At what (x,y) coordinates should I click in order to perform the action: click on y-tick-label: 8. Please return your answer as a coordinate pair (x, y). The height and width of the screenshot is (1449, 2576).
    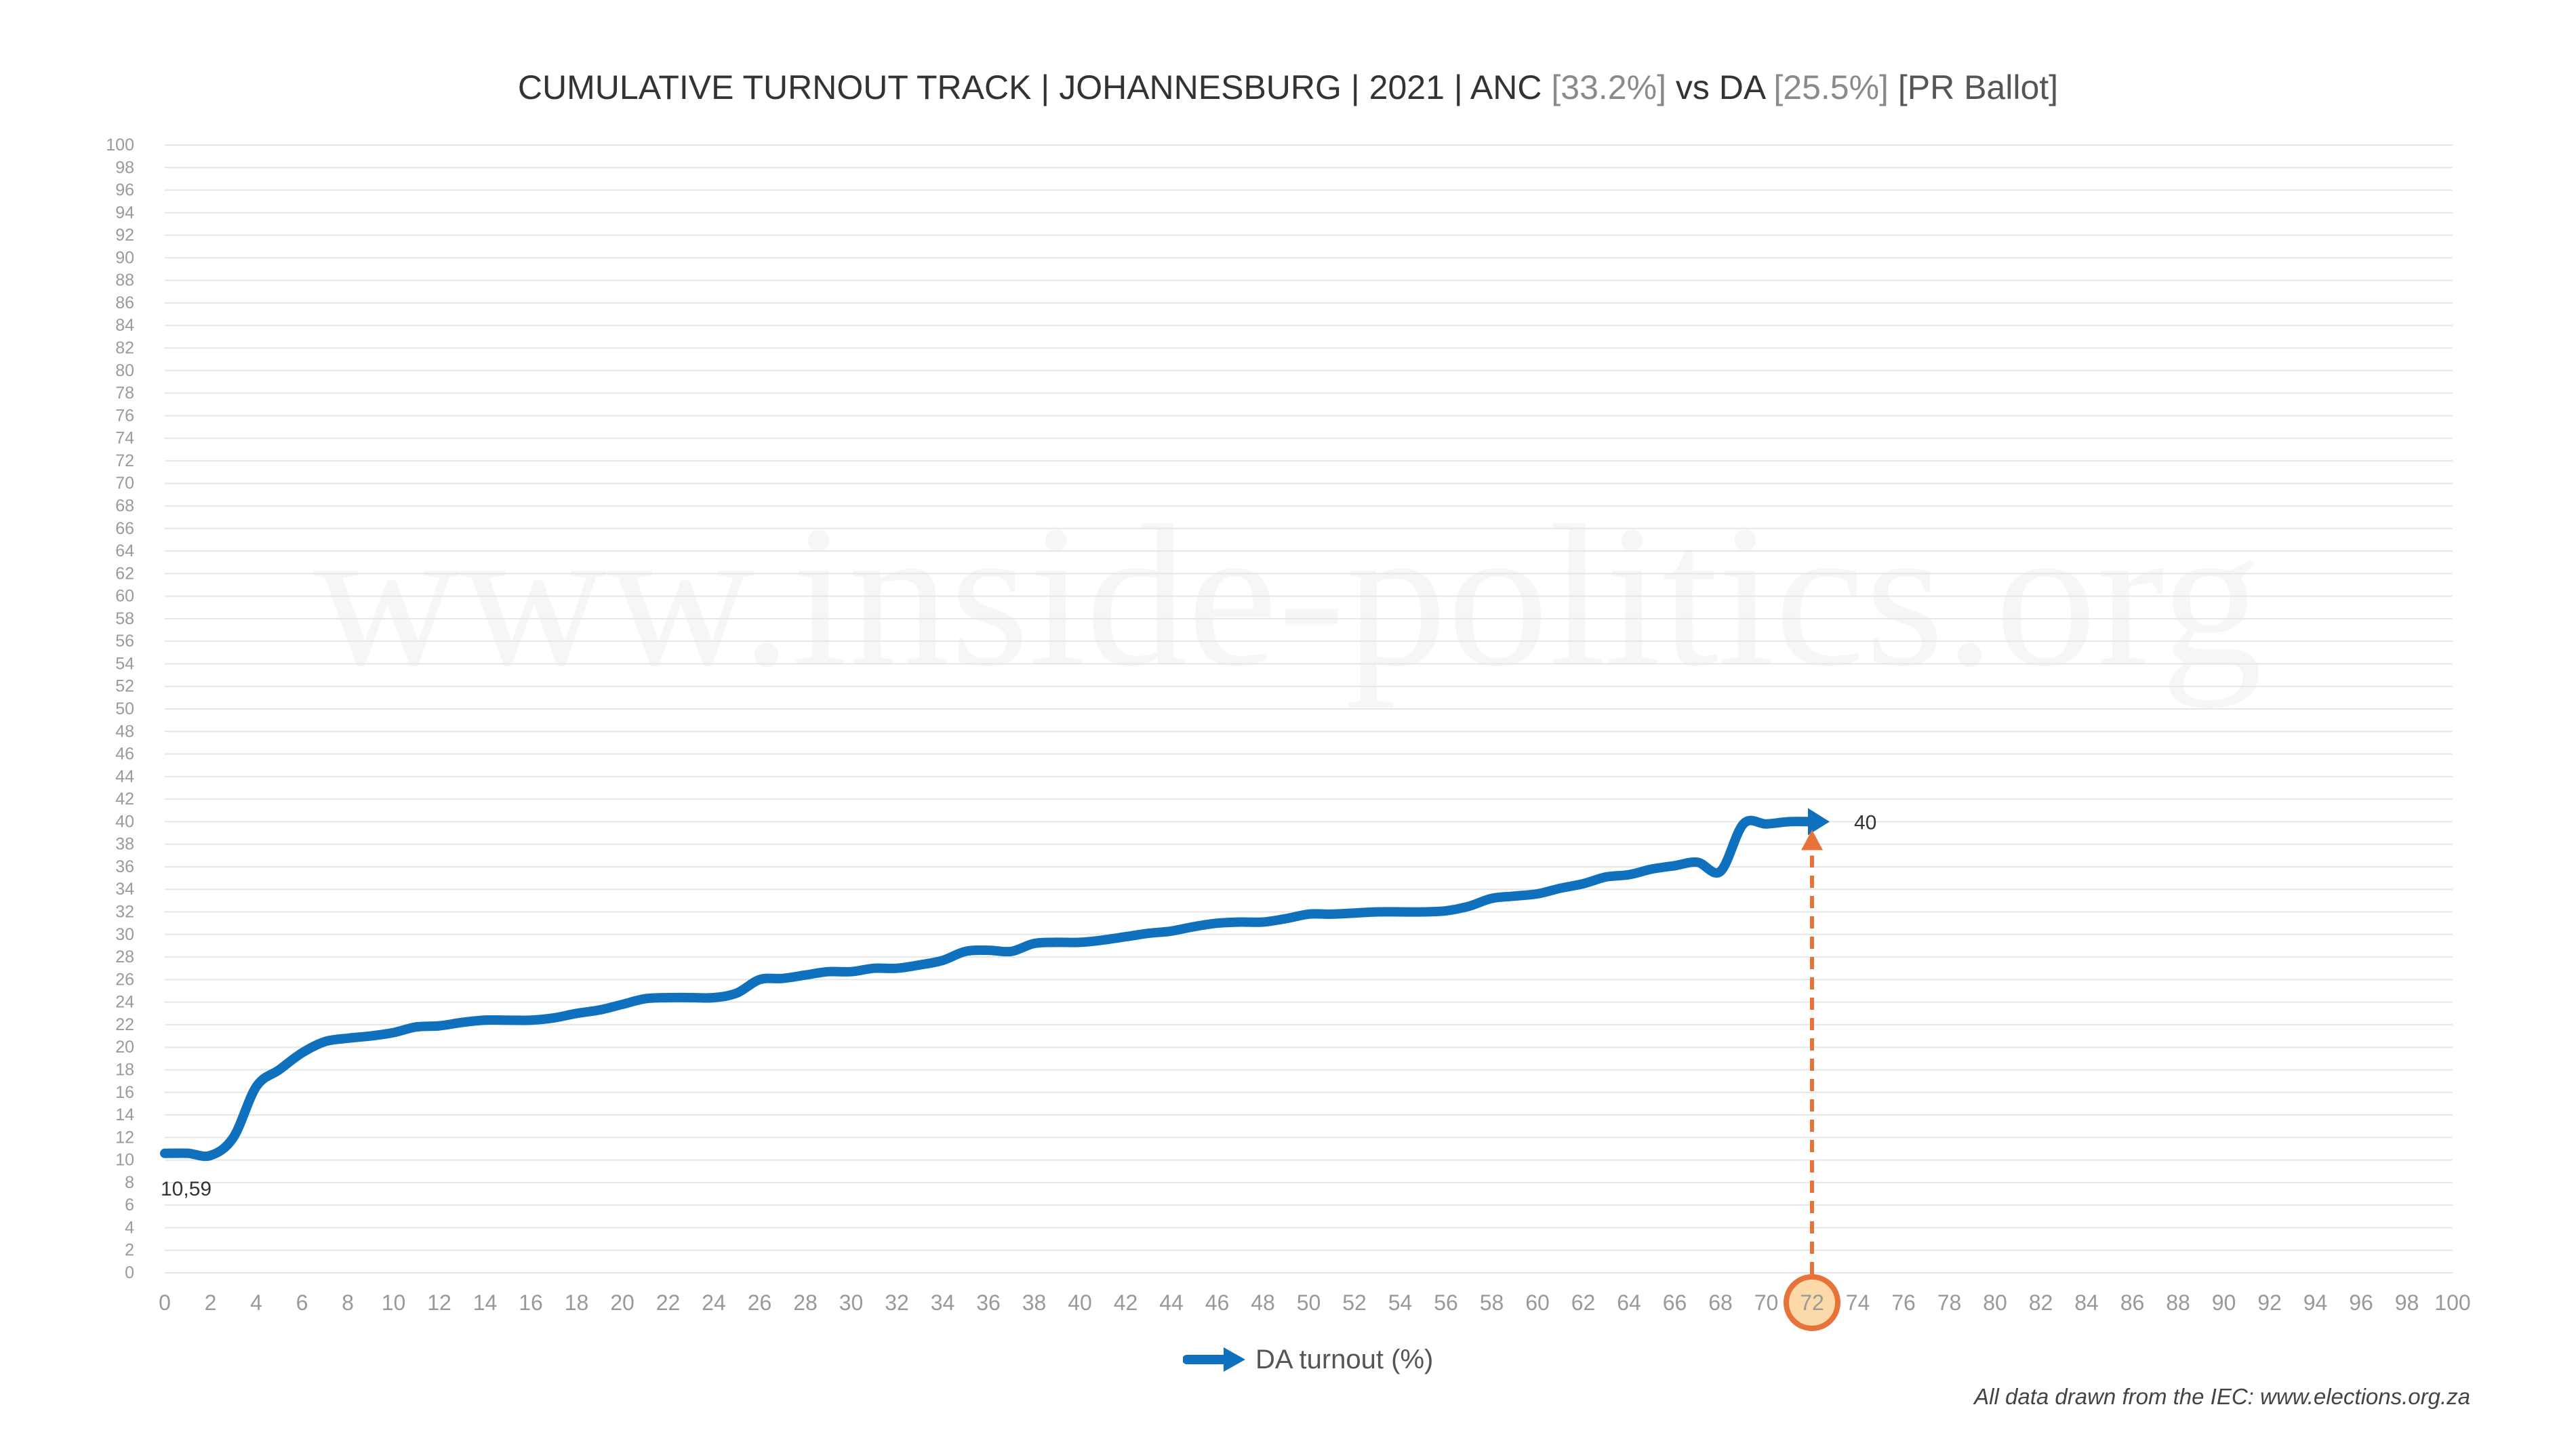
    Looking at the image, I should click on (129, 1182).